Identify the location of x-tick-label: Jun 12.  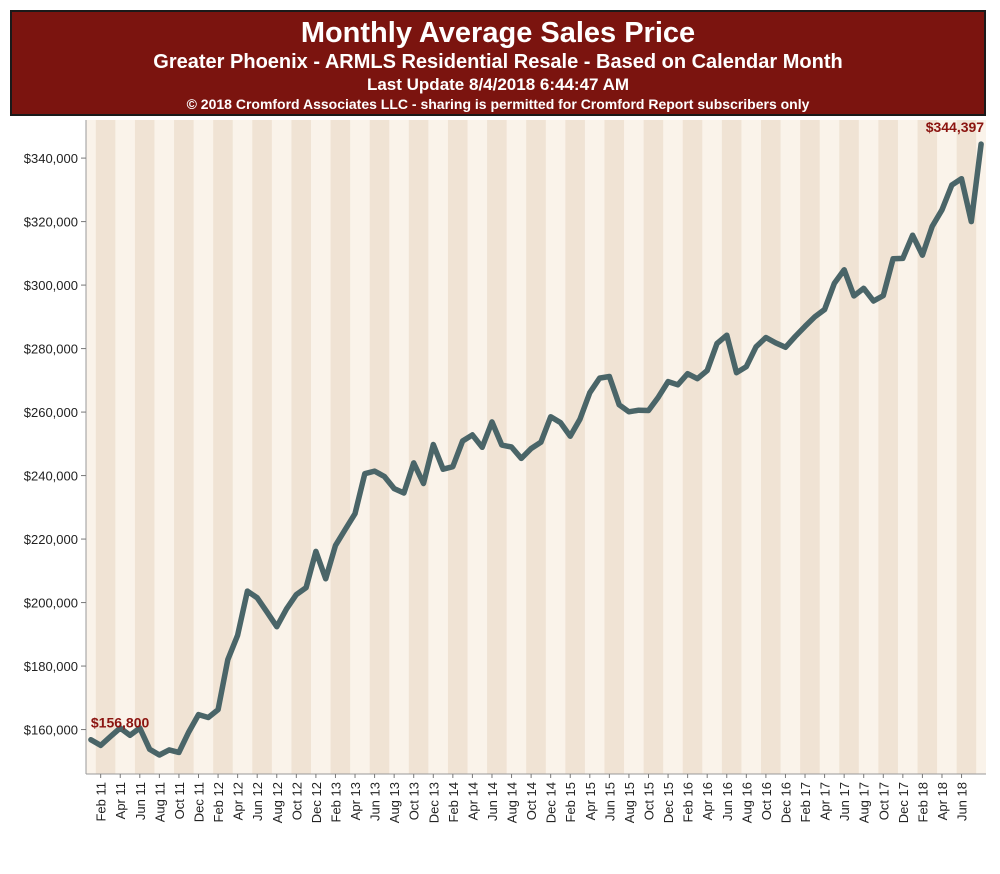
(257, 801).